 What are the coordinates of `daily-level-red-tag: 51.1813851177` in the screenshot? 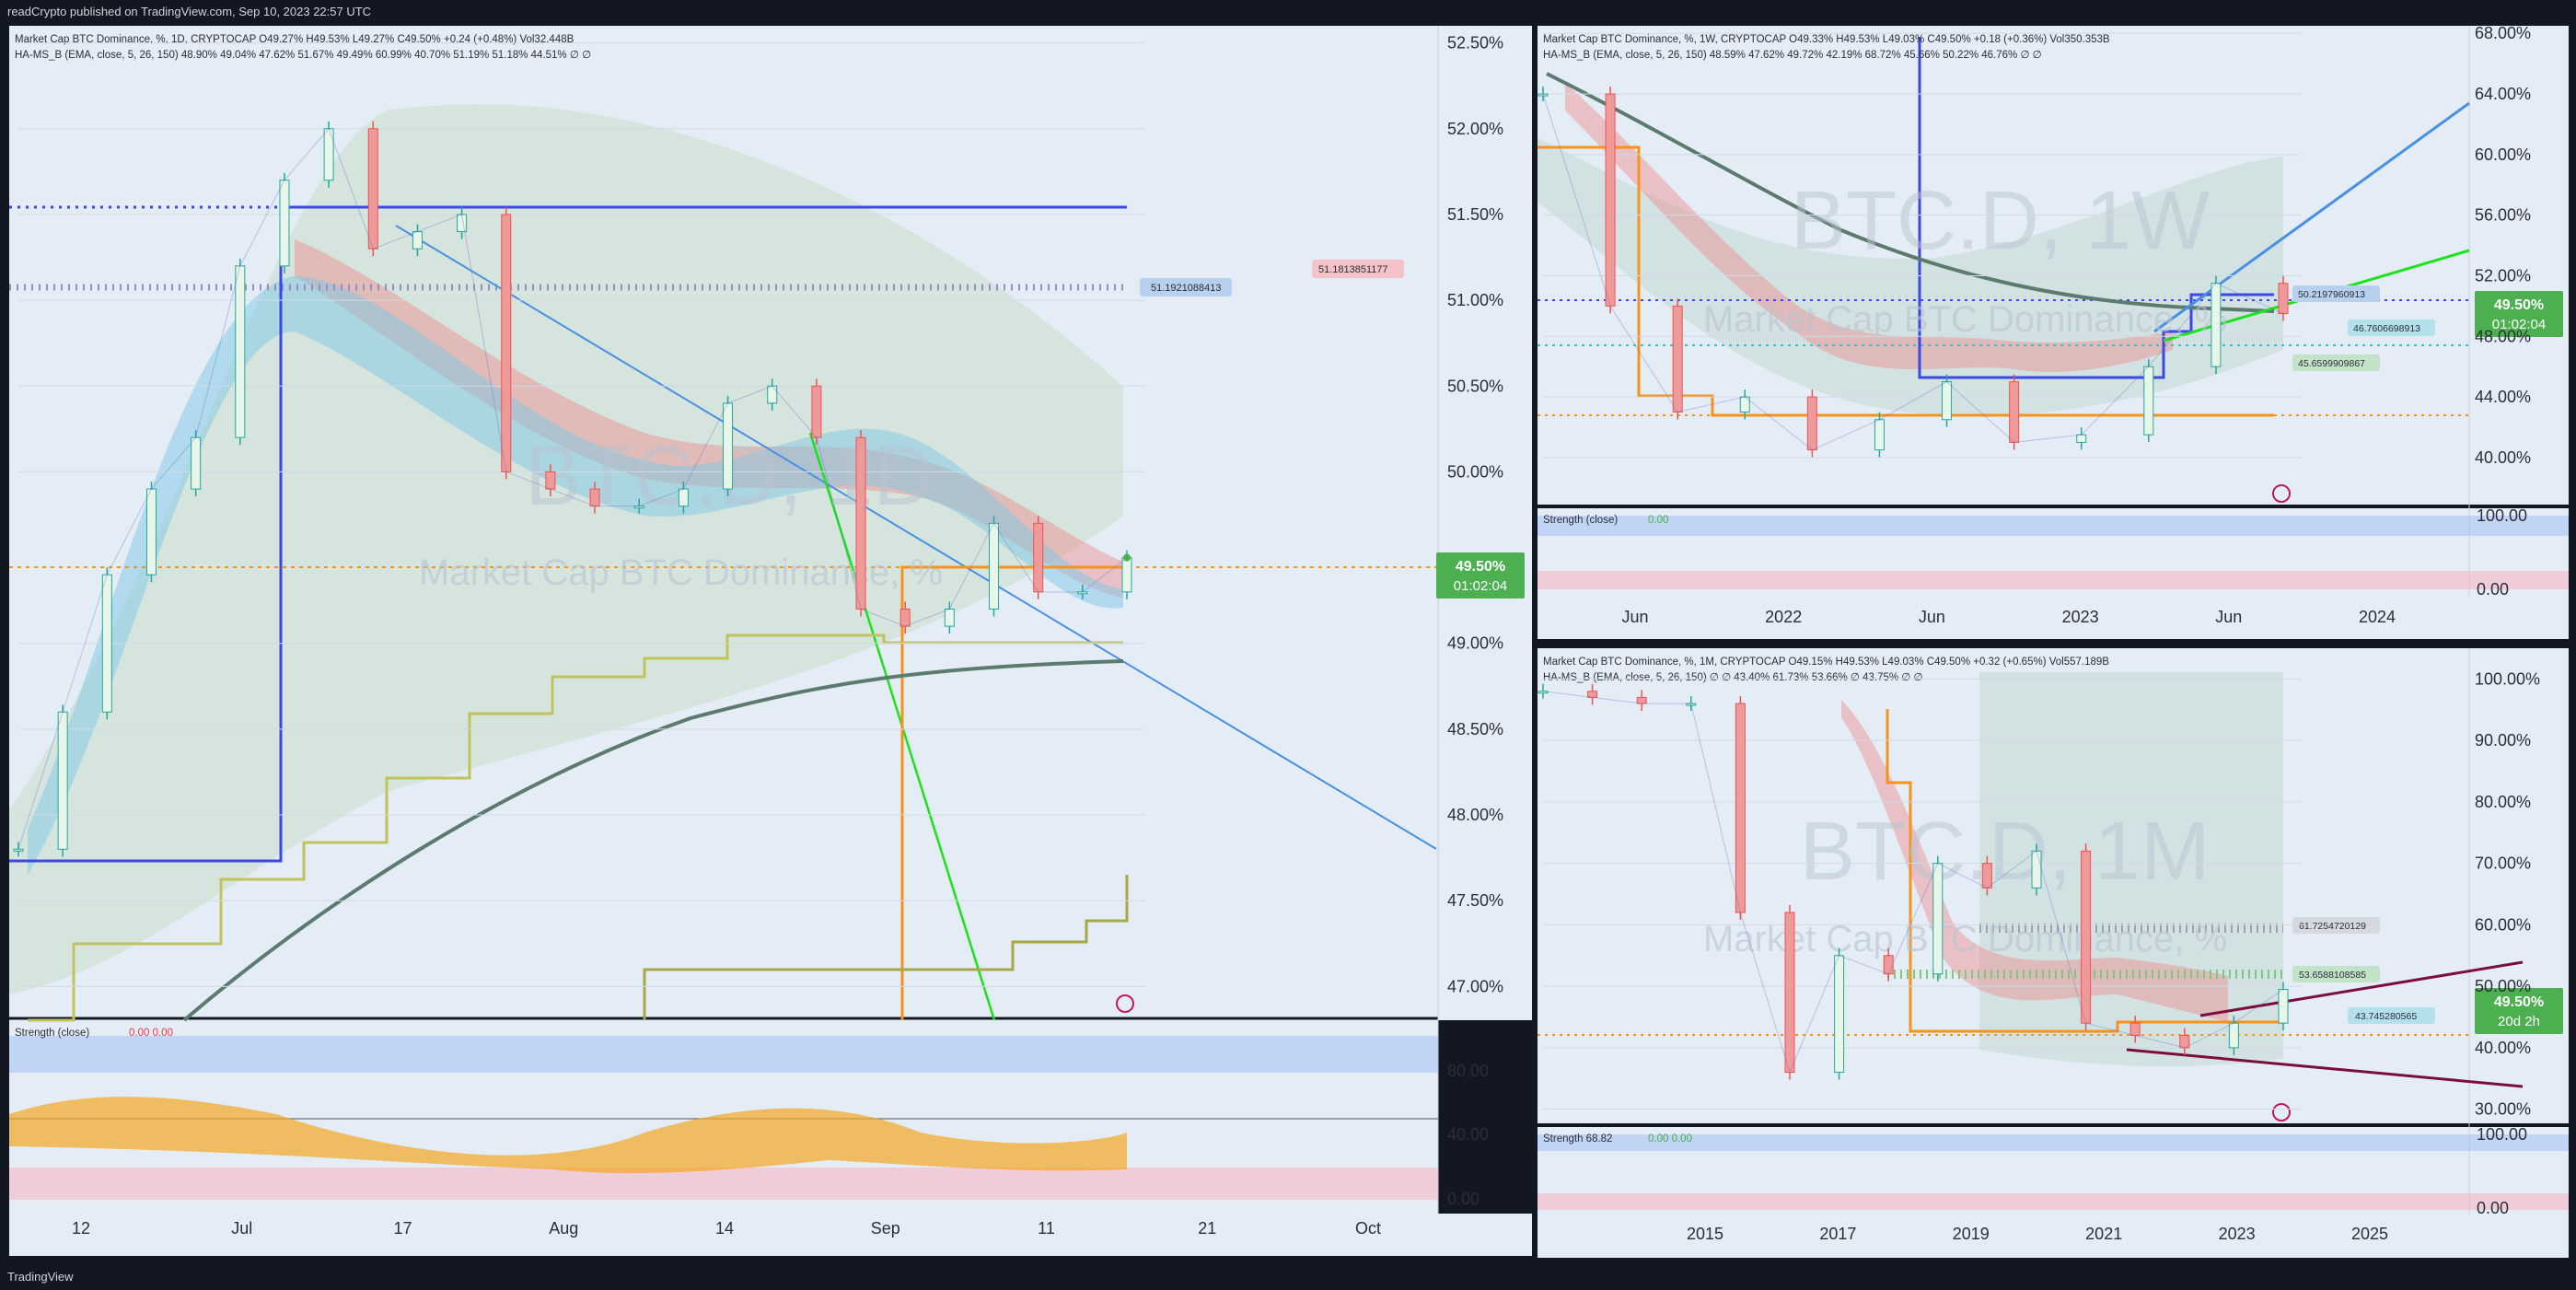 It's located at (1358, 269).